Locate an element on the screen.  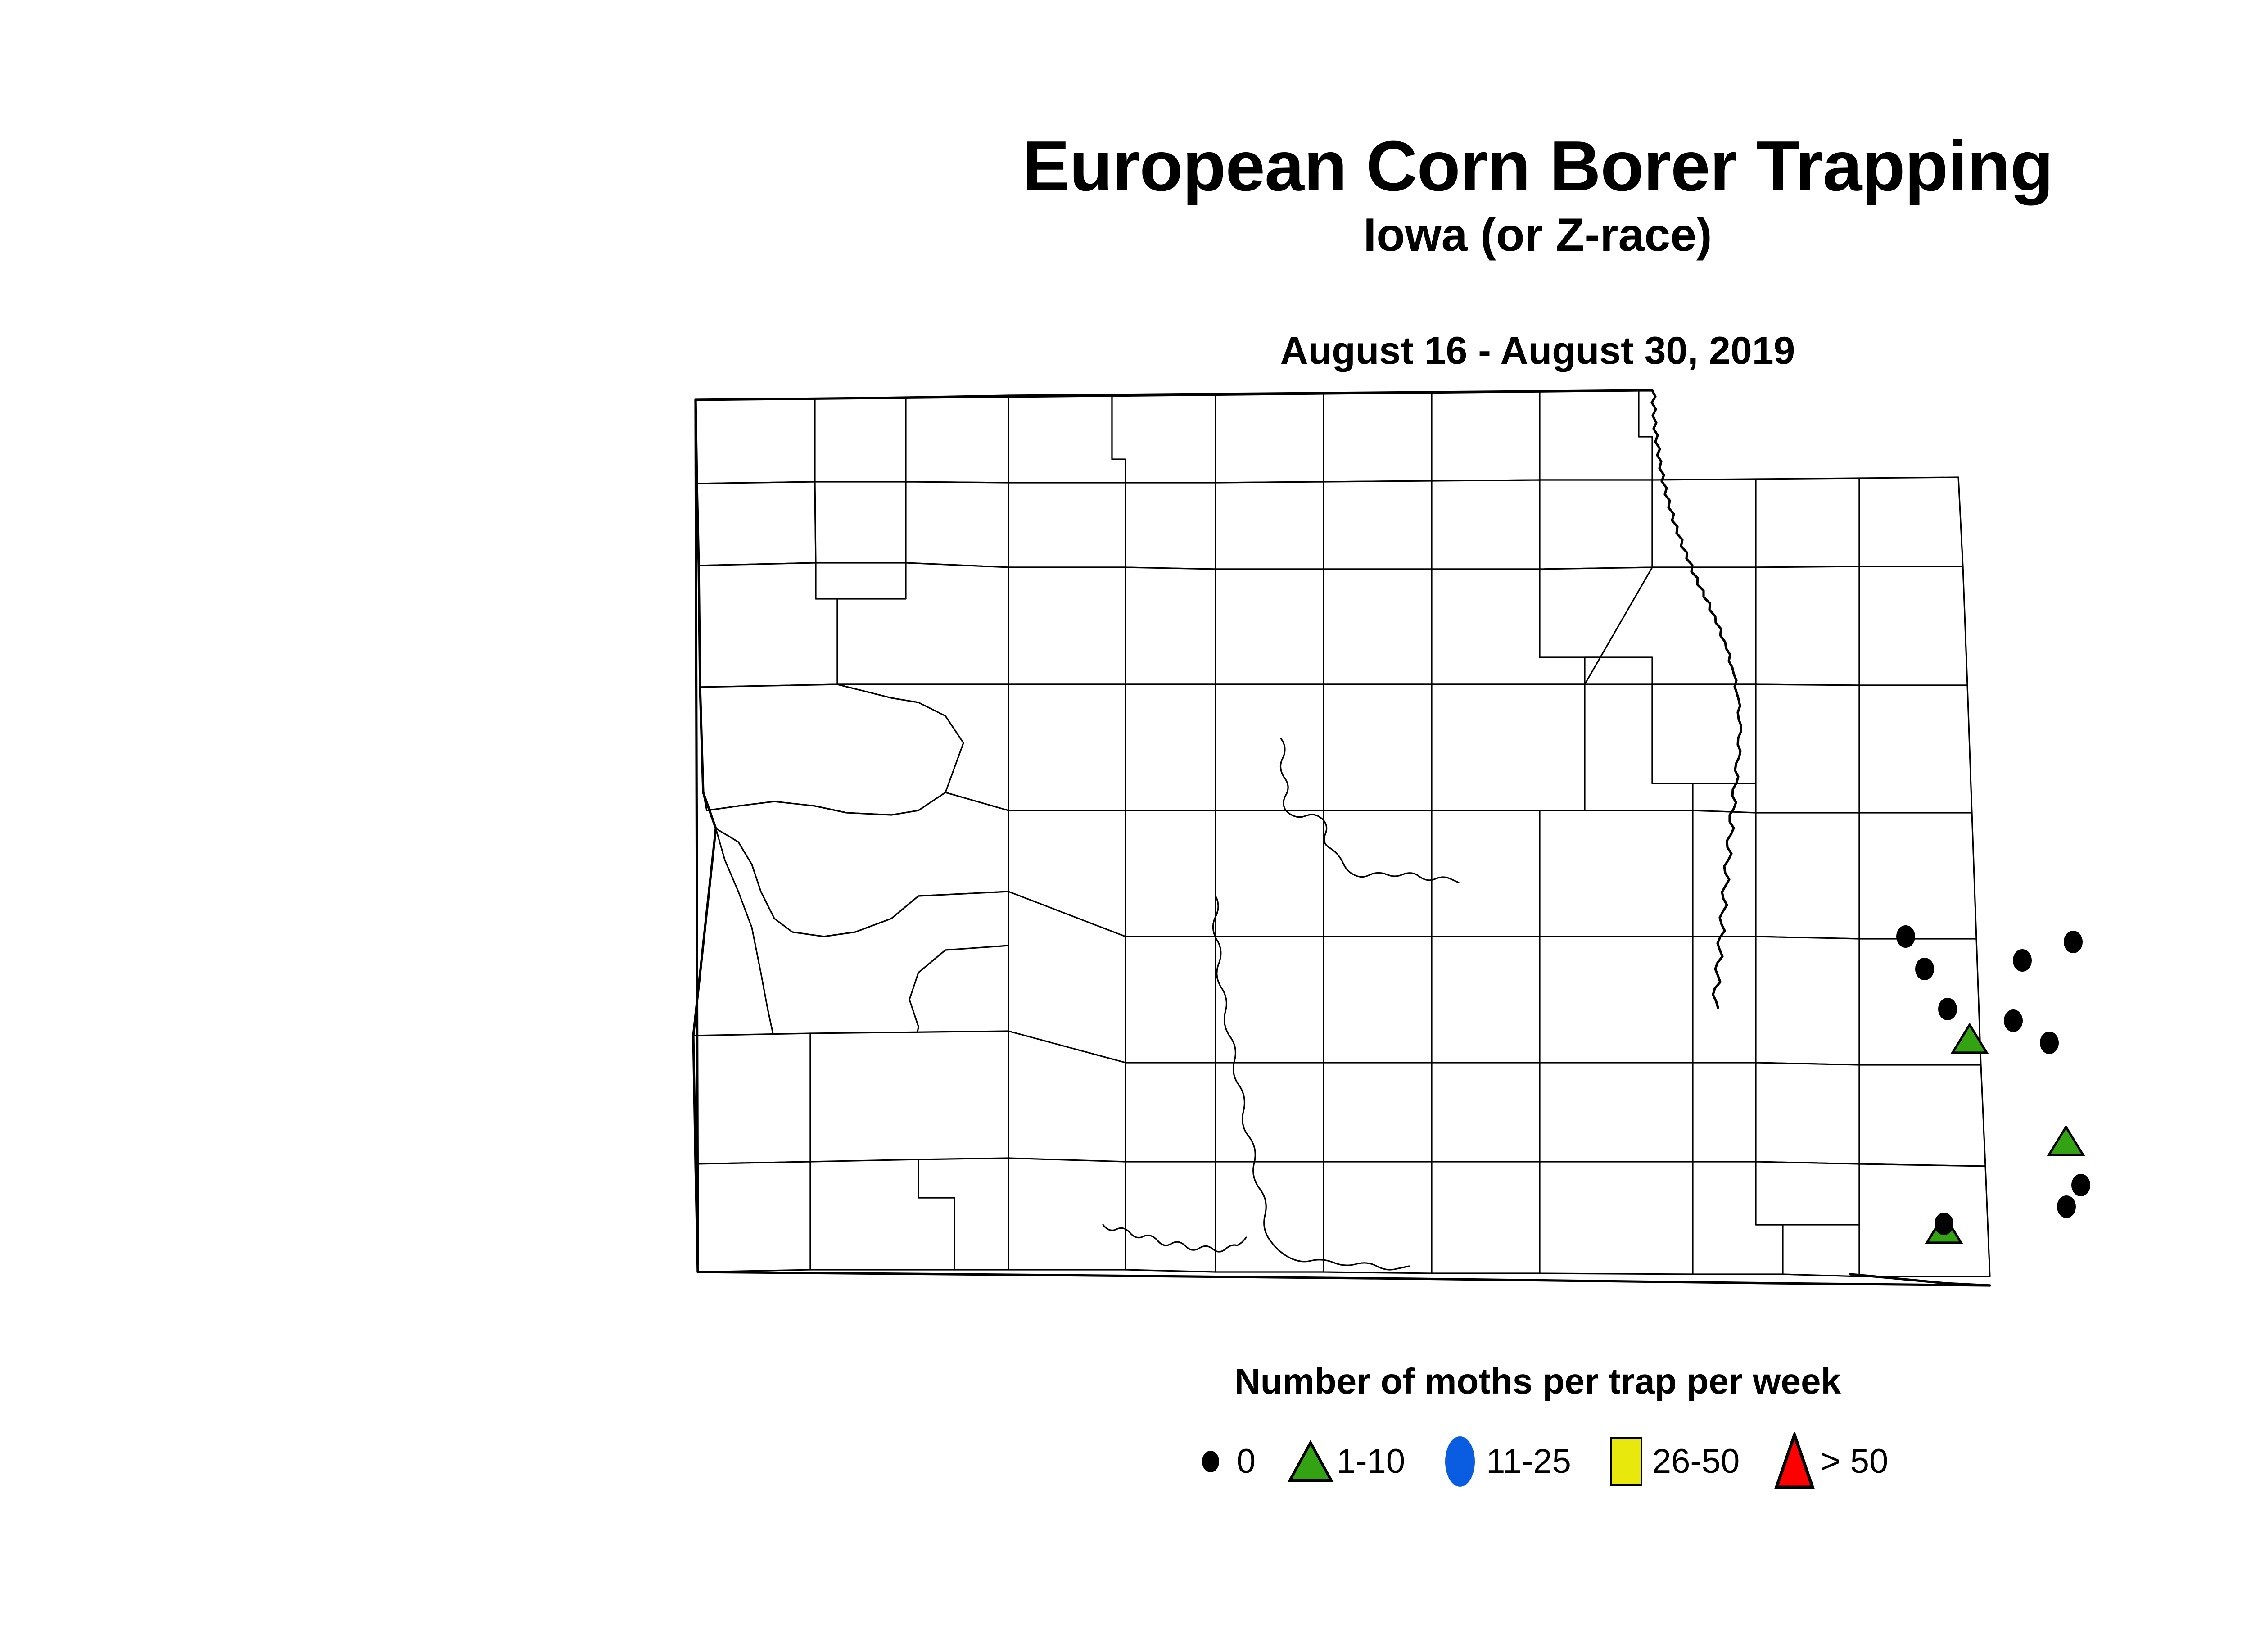
page-title: European Corn Borer Trapping is located at coordinates (1538, 167).